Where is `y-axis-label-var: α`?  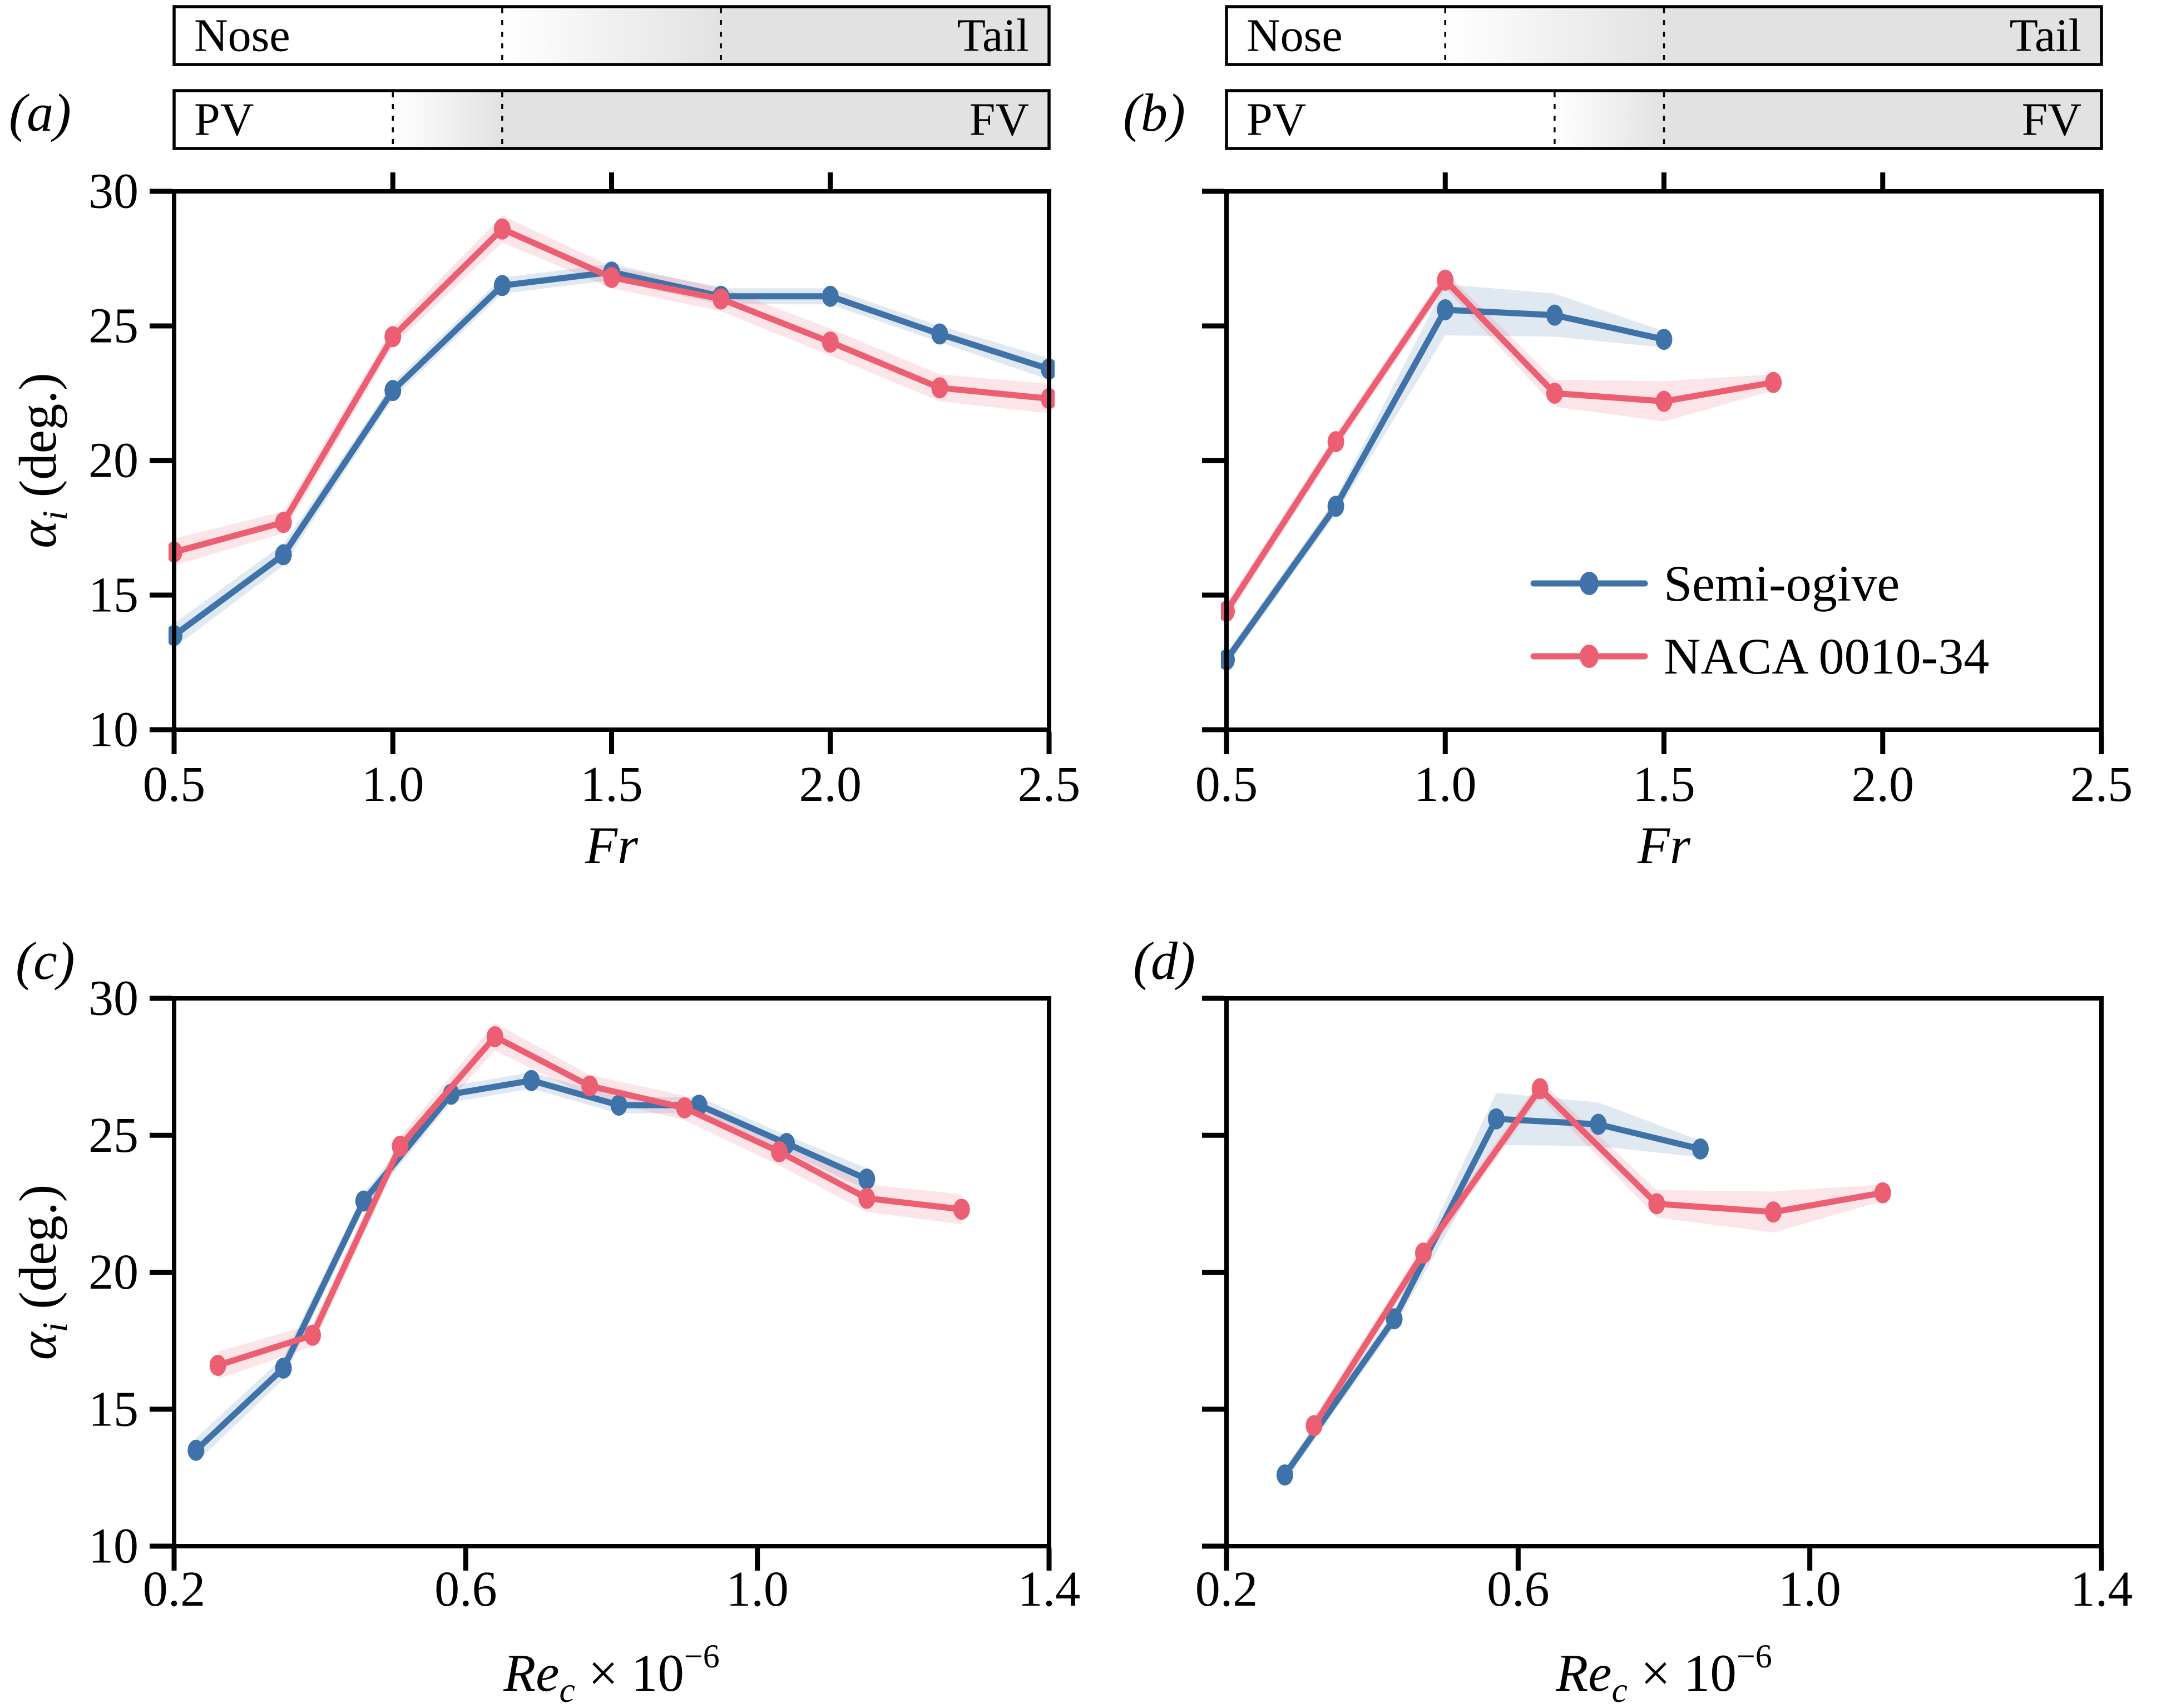
y-axis-label-var: α is located at coordinates (37, 1345).